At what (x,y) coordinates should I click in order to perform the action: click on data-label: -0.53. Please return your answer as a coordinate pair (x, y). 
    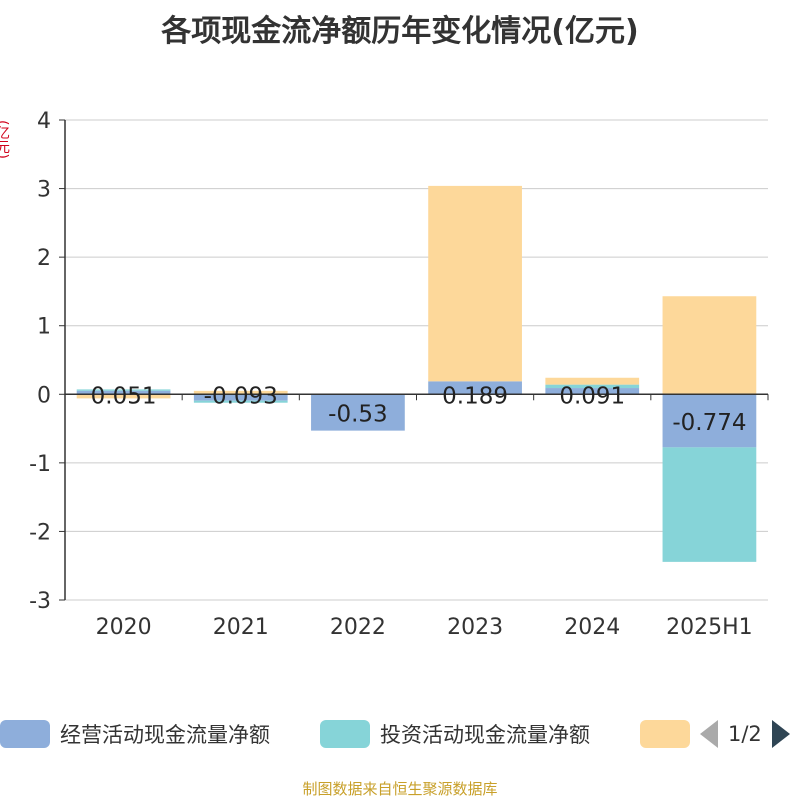
    Looking at the image, I should click on (358, 414).